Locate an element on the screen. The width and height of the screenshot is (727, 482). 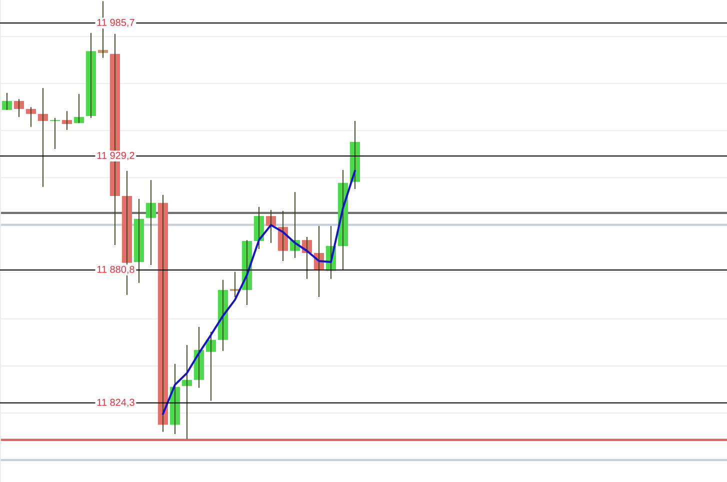
y-tick-label: 11 985,7 is located at coordinates (115, 23).